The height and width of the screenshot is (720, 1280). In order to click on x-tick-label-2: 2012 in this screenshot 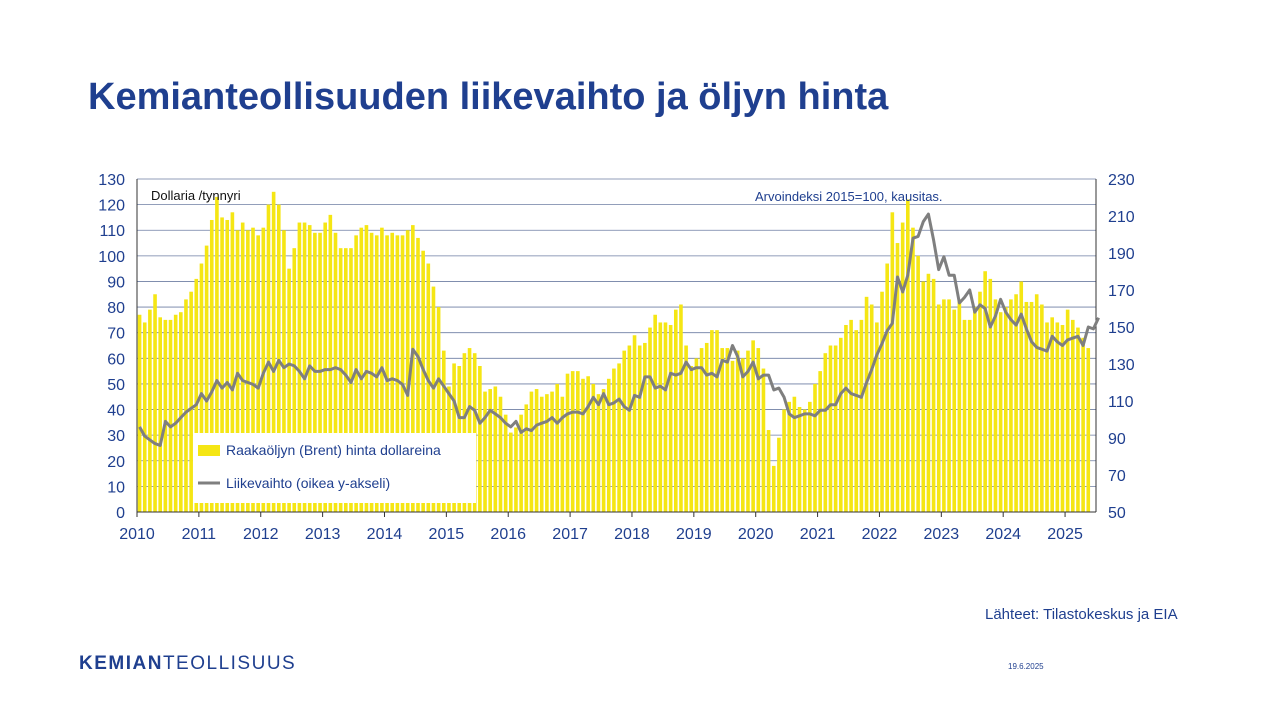, I will do `click(261, 534)`.